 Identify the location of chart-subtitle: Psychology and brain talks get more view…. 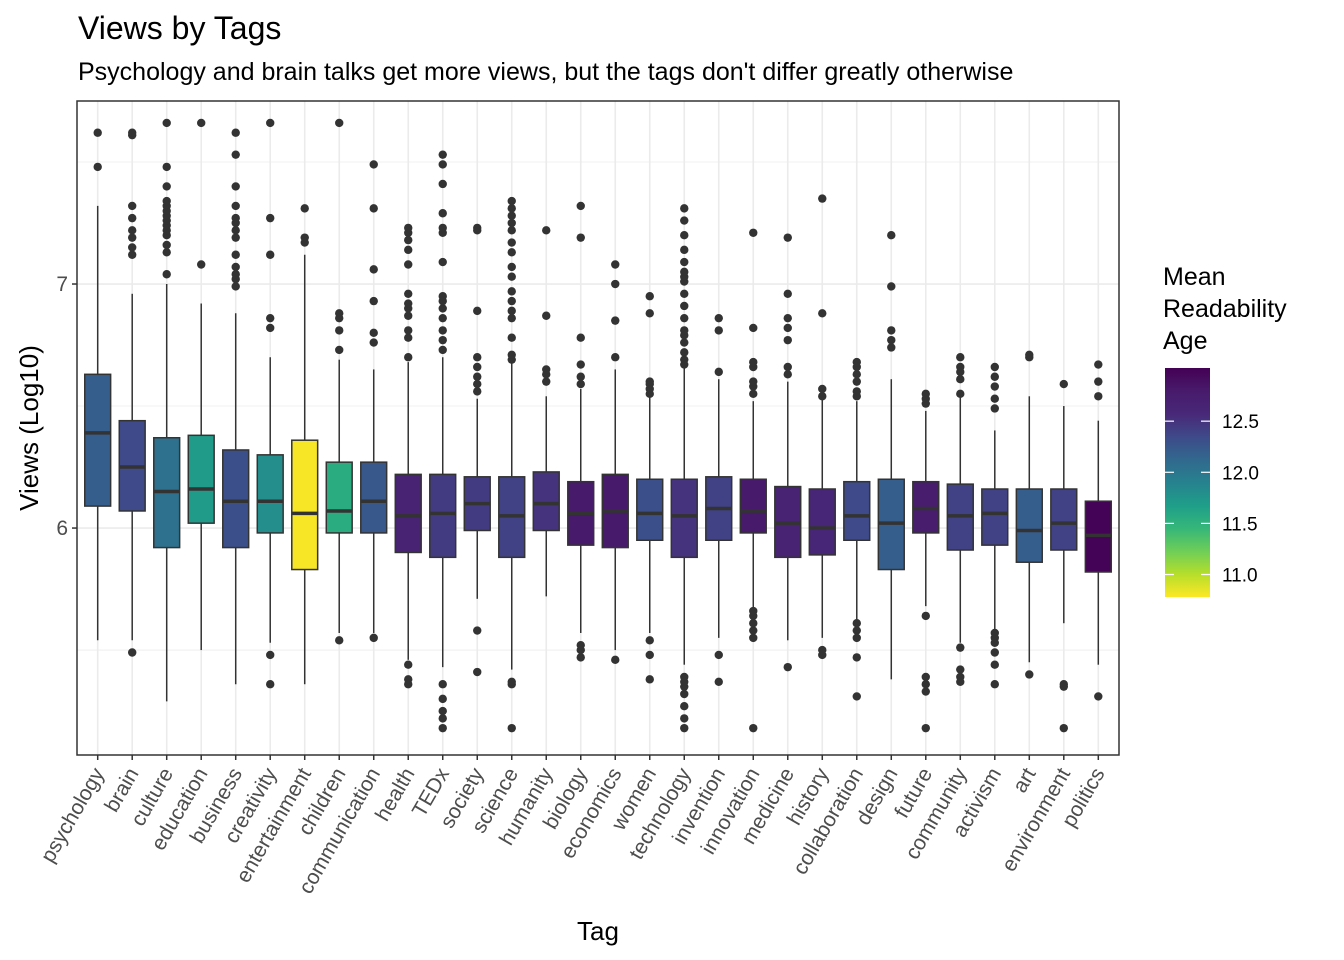
(546, 72).